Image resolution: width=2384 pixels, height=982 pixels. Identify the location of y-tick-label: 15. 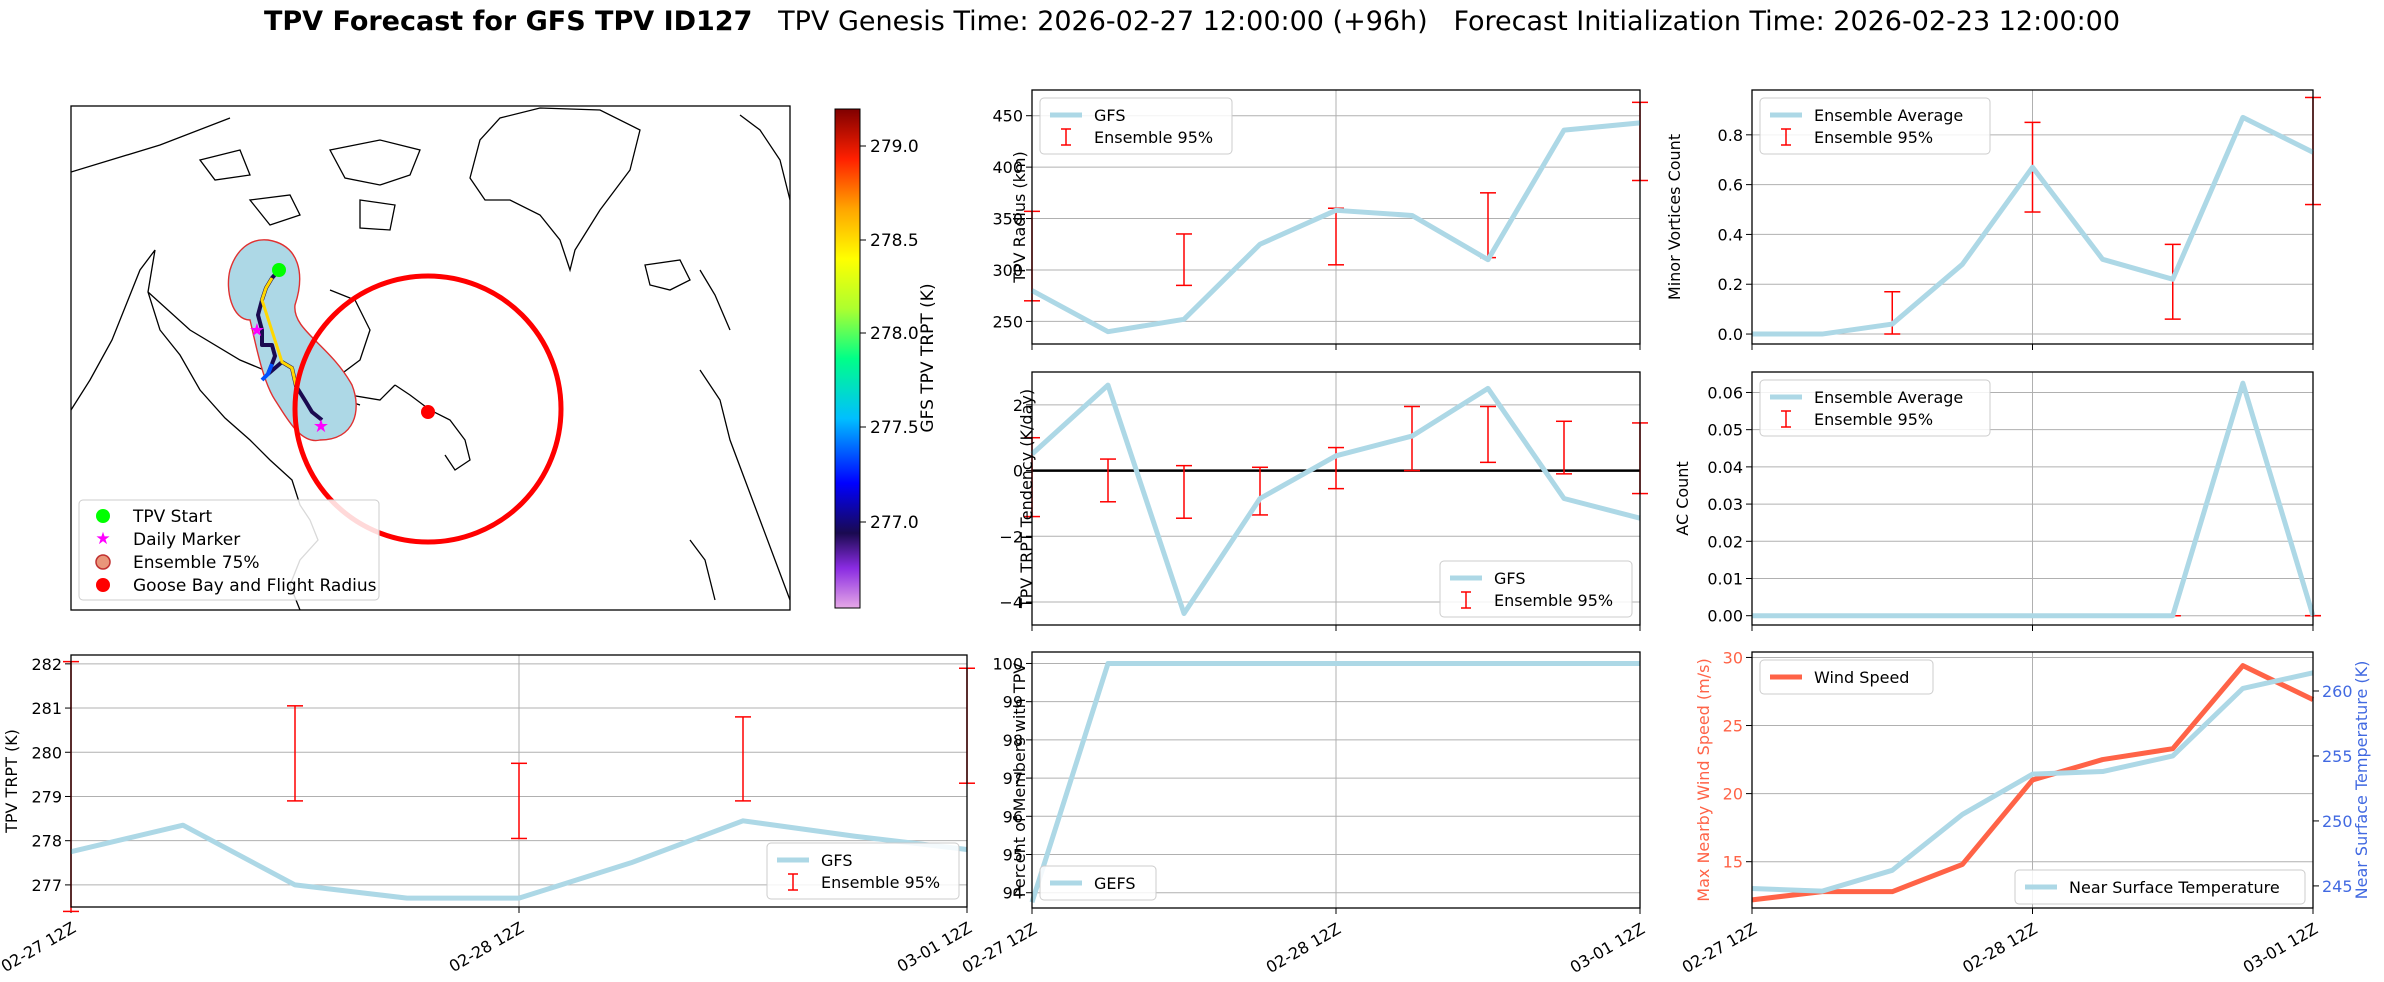
(1733, 862).